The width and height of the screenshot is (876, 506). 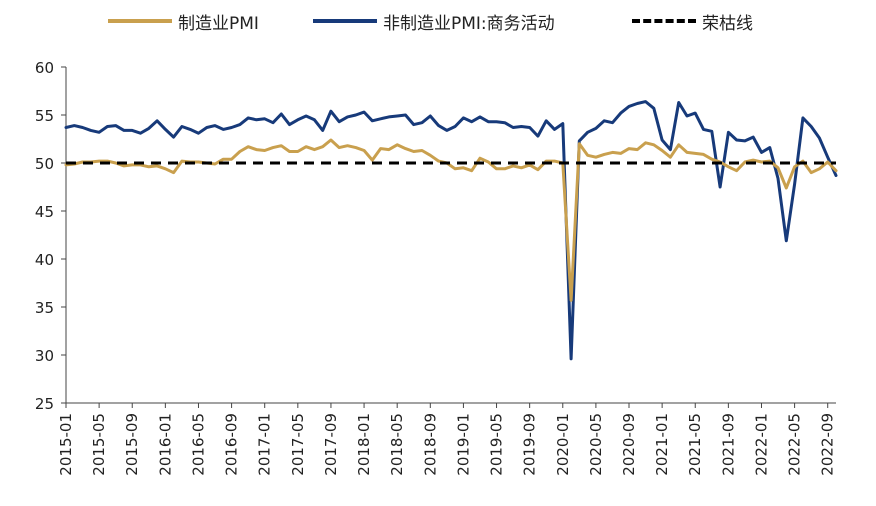 What do you see at coordinates (99, 444) in the screenshot?
I see `x-tick-label: 2015-05` at bounding box center [99, 444].